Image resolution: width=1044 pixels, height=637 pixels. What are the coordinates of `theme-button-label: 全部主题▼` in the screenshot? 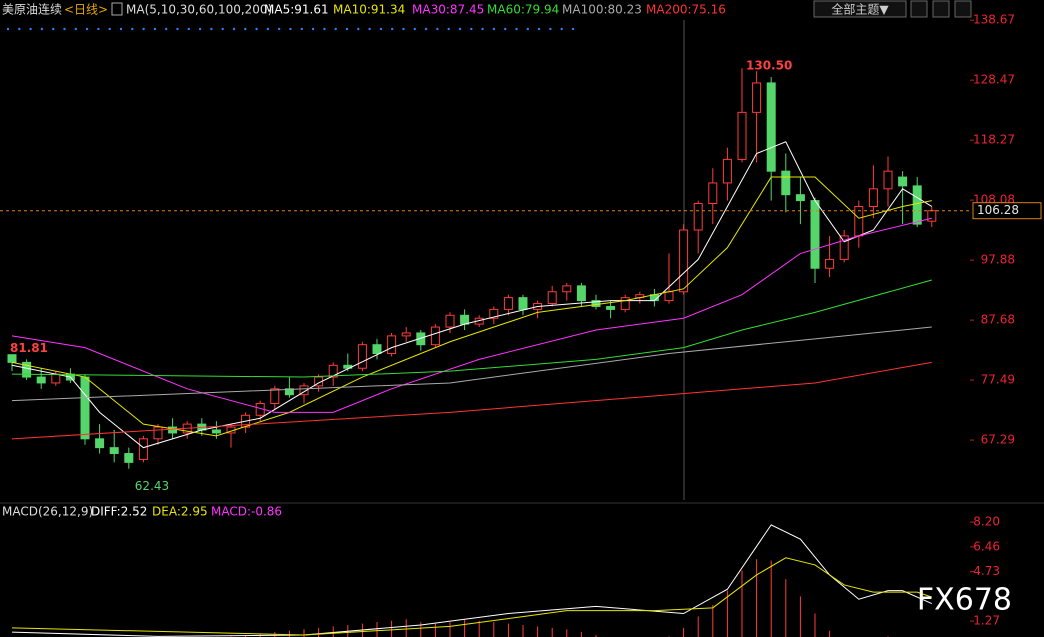 It's located at (860, 9).